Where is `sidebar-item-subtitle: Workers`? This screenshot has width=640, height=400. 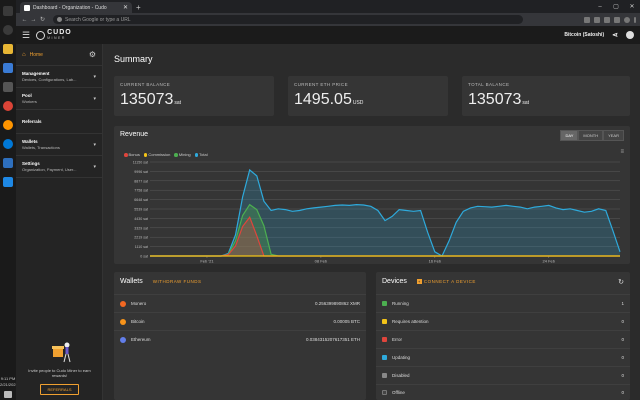 sidebar-item-subtitle: Workers is located at coordinates (29, 101).